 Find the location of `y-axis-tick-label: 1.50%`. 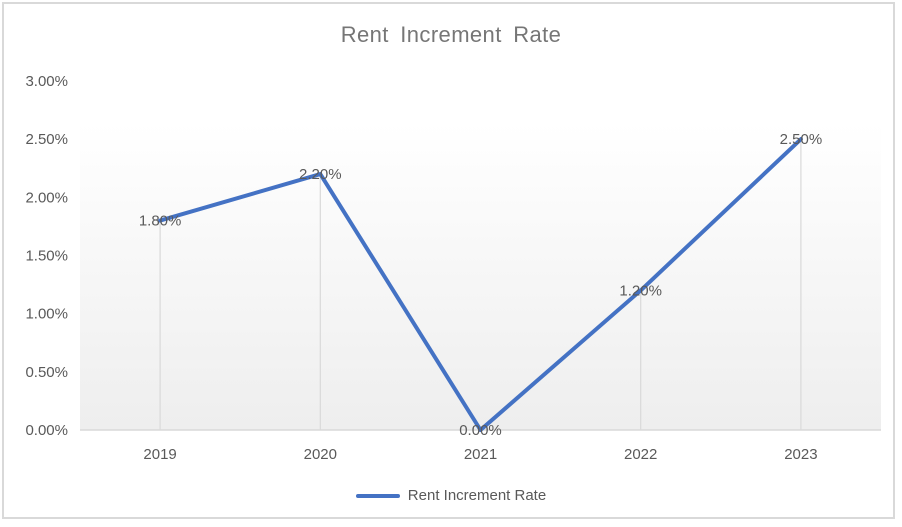

y-axis-tick-label: 1.50% is located at coordinates (46, 256).